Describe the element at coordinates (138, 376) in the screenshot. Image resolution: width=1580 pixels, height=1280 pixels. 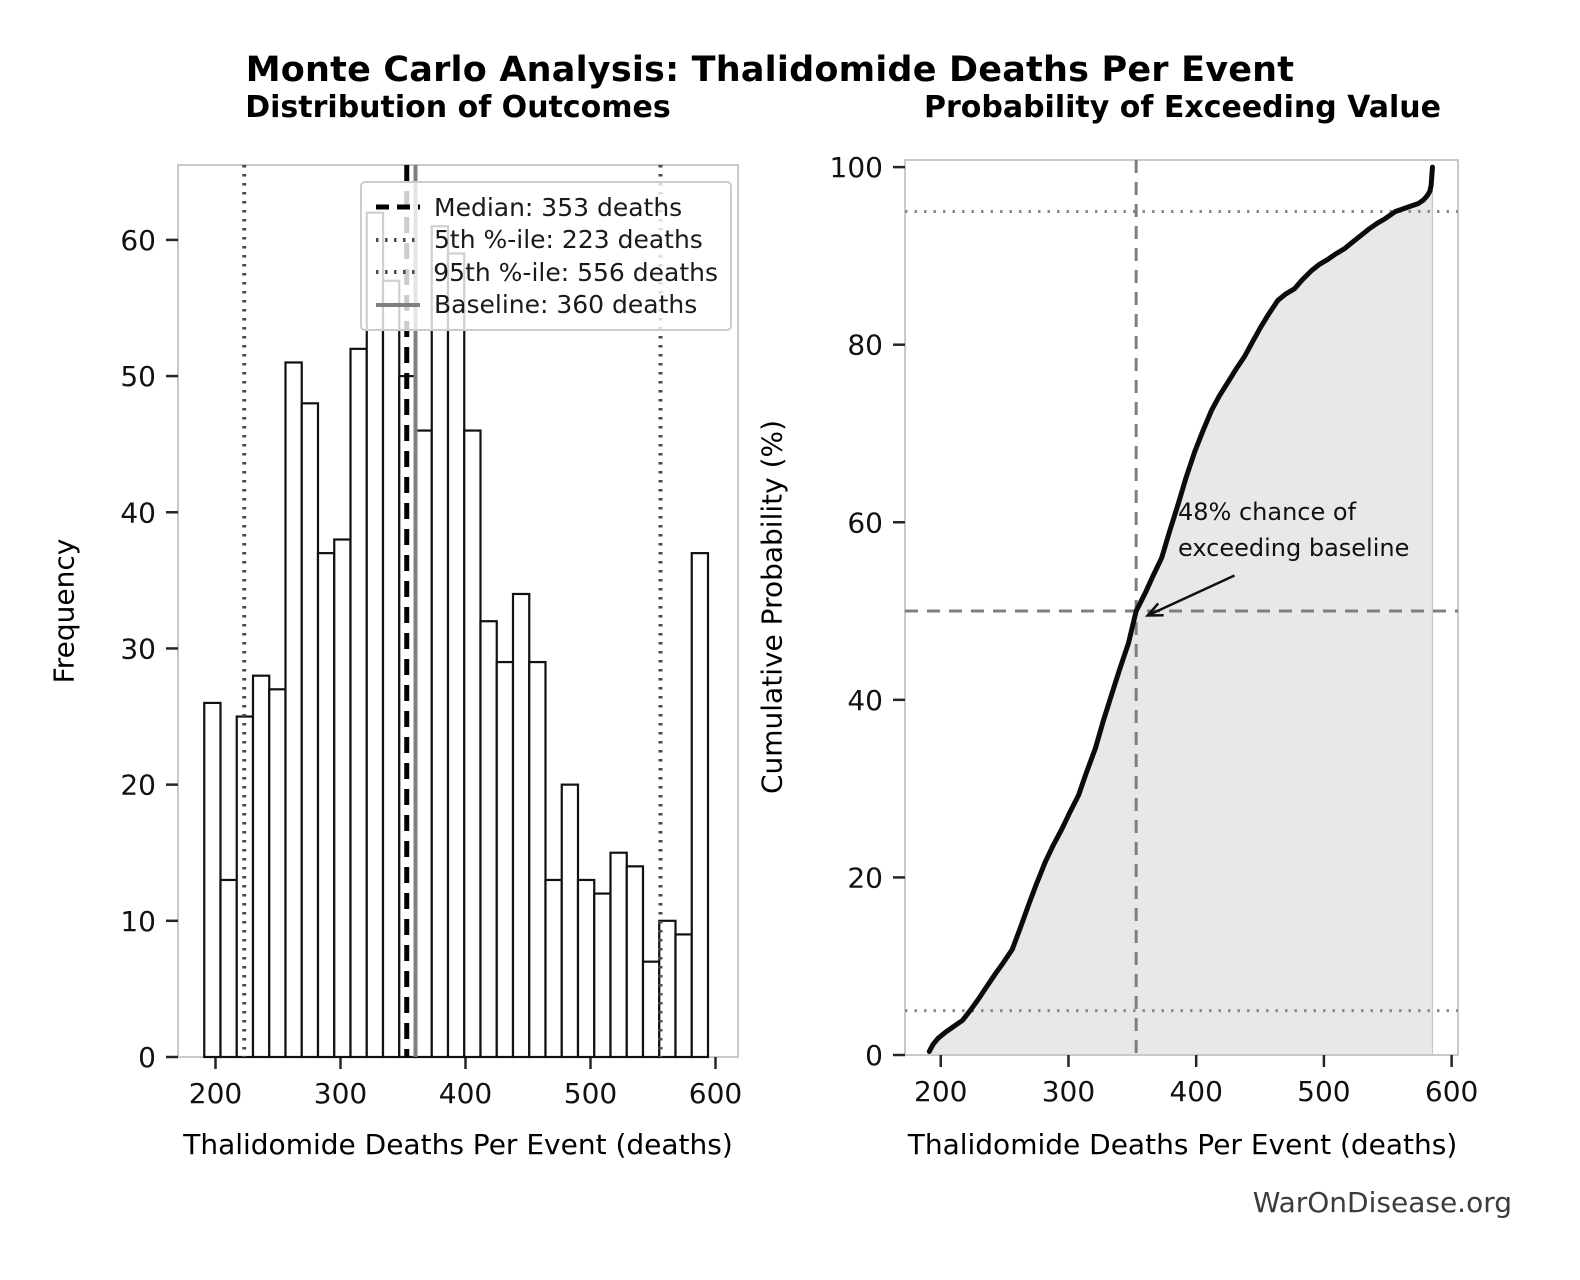
I see `y-tick-label: 50` at that location.